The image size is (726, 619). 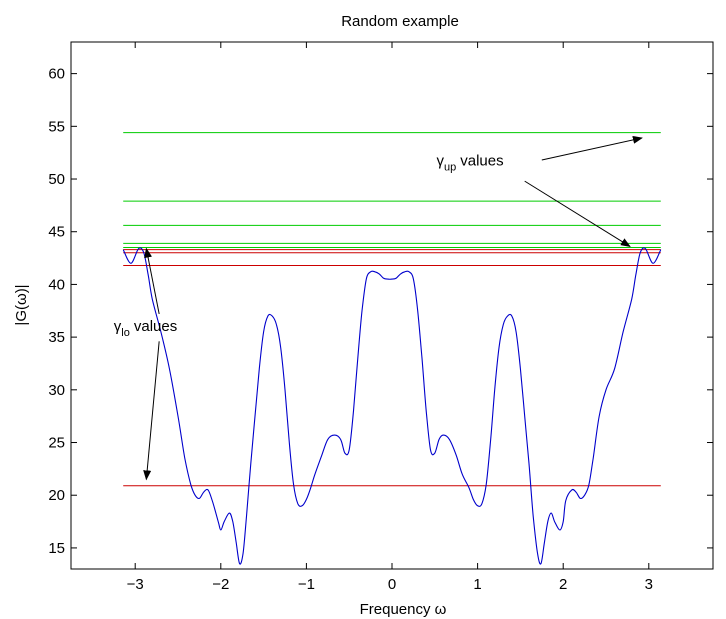 I want to click on x-tick-label: 0, so click(x=392, y=584).